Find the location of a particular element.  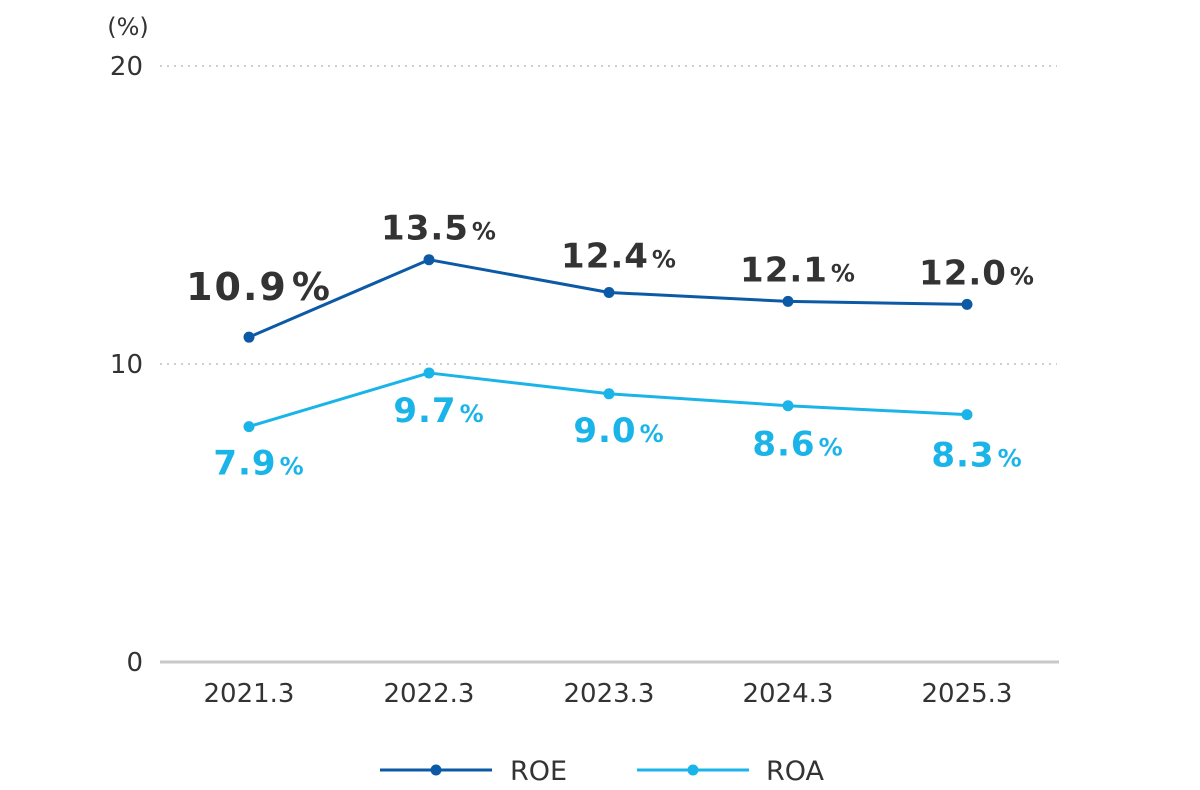

data-point-roa-2025.3 is located at coordinates (967, 415).